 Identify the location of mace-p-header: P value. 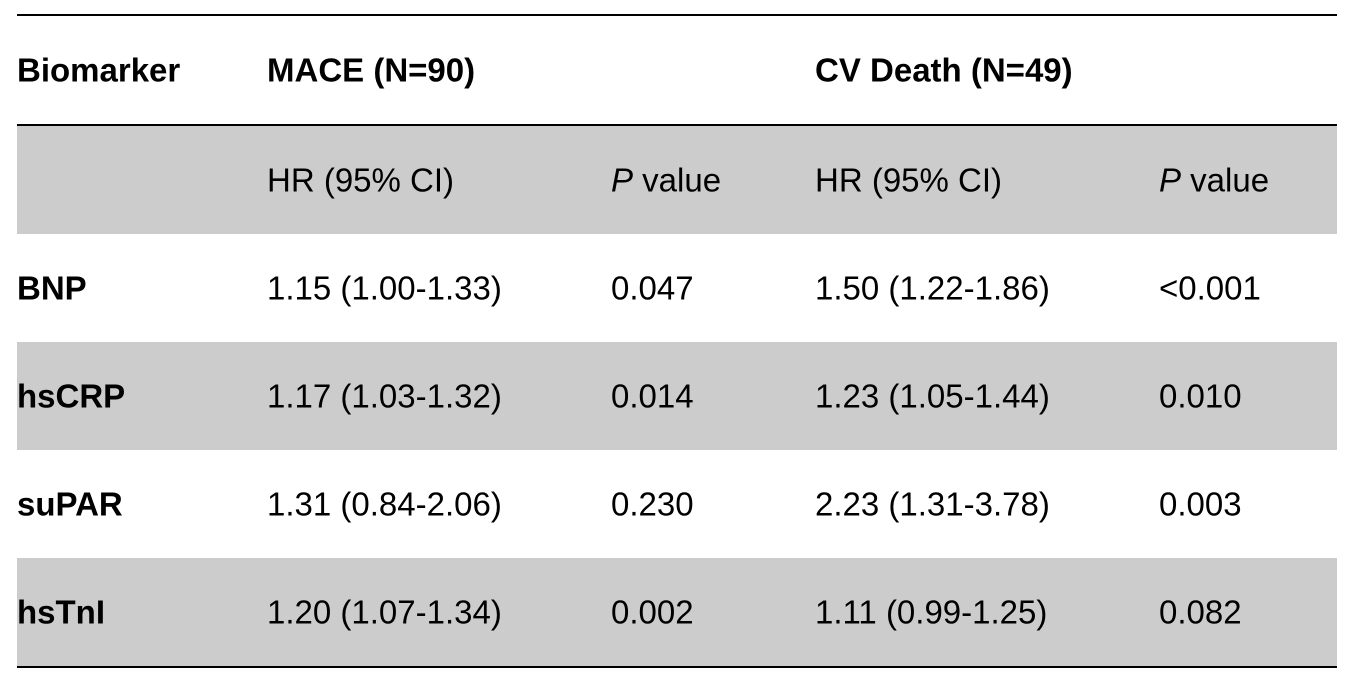
(666, 180).